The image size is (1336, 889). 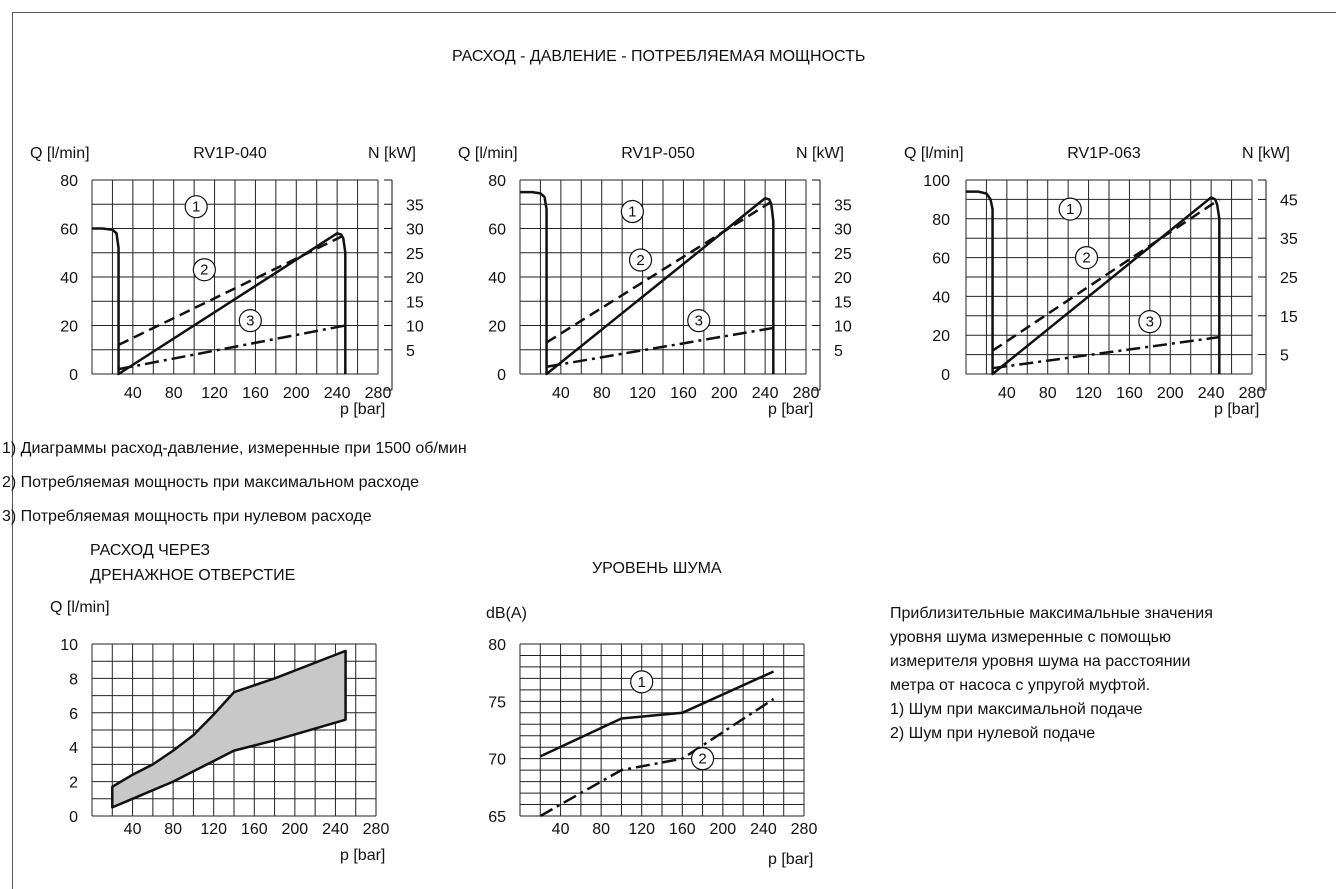 What do you see at coordinates (658, 153) in the screenshot?
I see `chart-title: RV1P-050` at bounding box center [658, 153].